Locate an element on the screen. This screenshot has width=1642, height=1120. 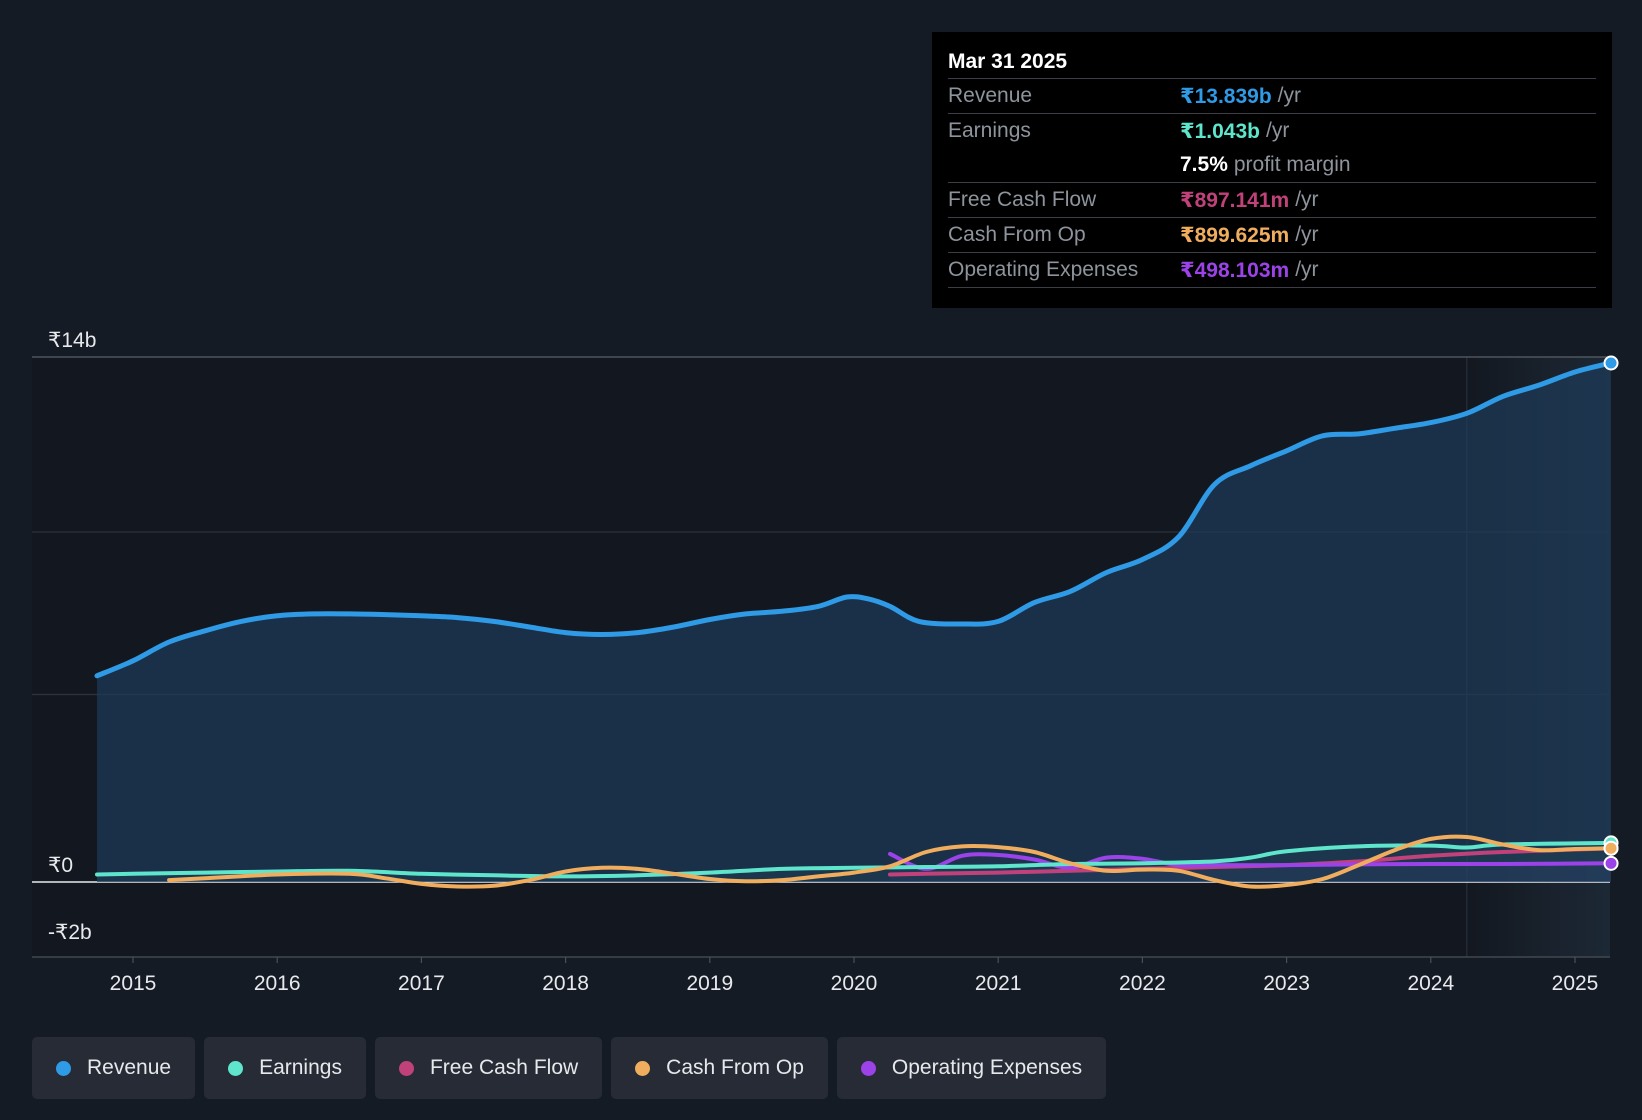
x-tick-label: 2024 is located at coordinates (1430, 983).